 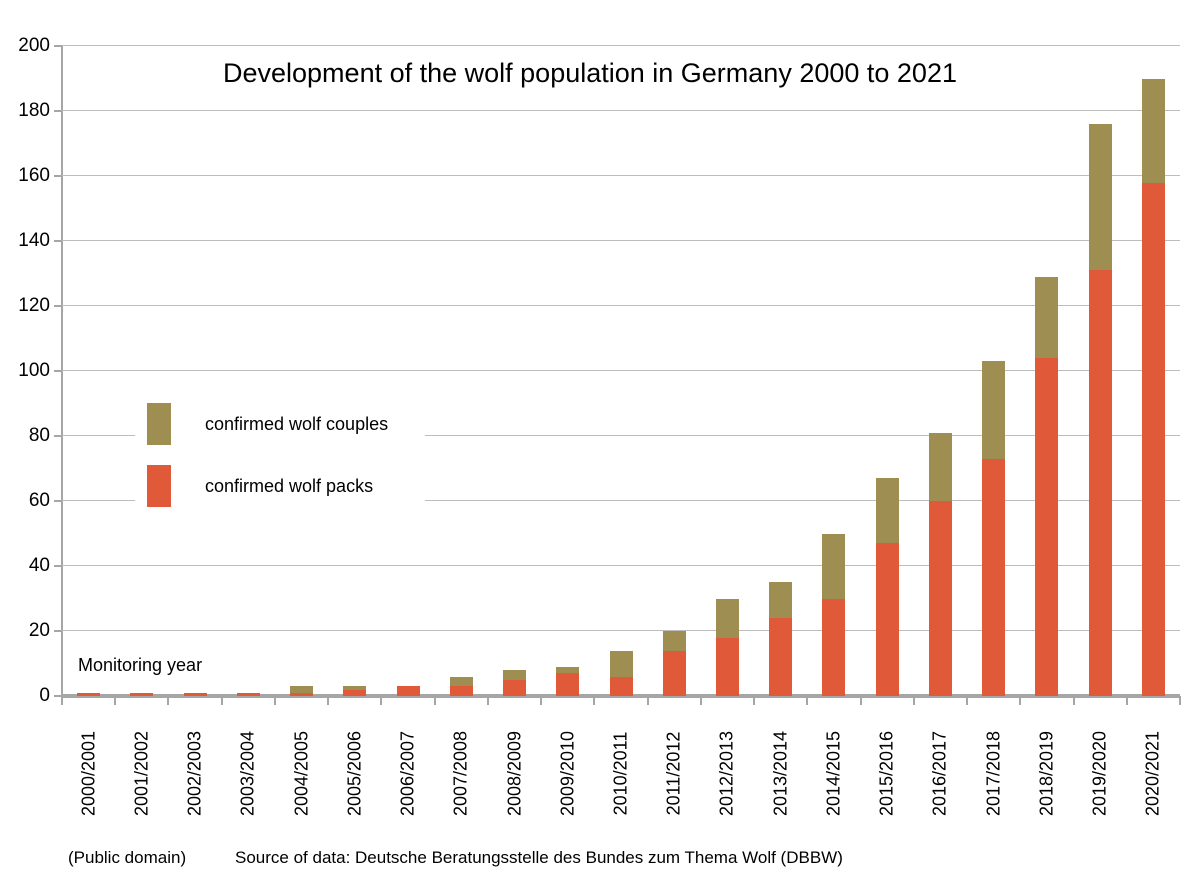 What do you see at coordinates (159, 424) in the screenshot?
I see `couples-color-swatch` at bounding box center [159, 424].